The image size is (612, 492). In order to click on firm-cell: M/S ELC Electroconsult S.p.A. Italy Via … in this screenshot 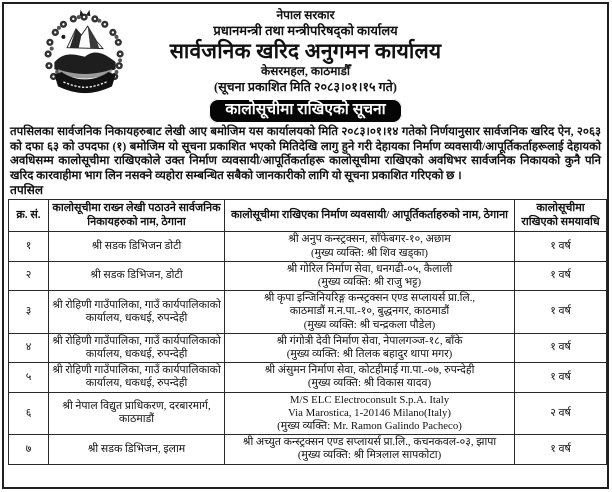, I will do `click(369, 413)`.